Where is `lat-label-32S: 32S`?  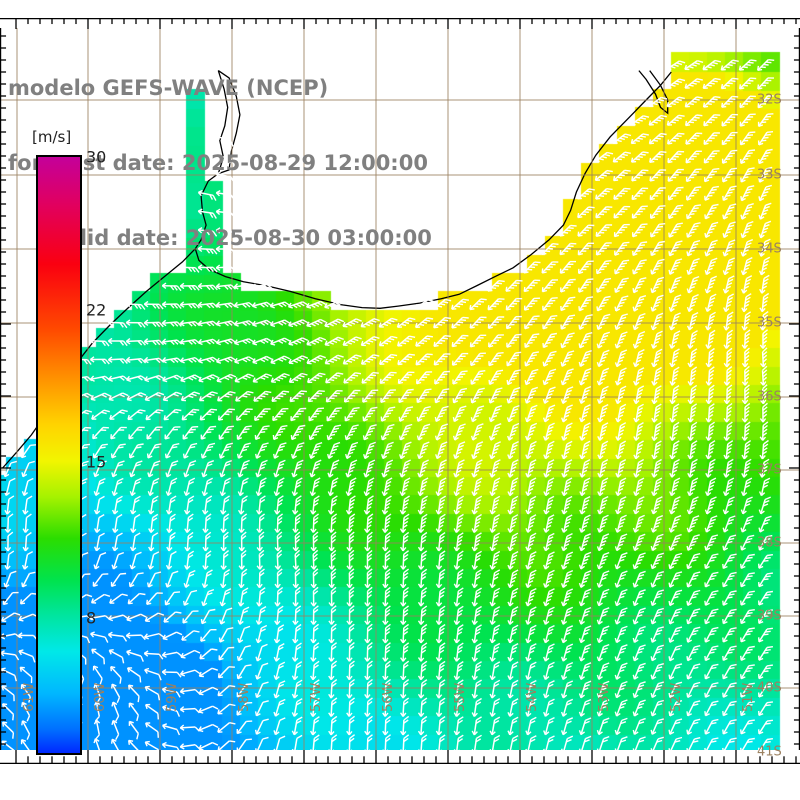
lat-label-32S: 32S is located at coordinates (769, 100).